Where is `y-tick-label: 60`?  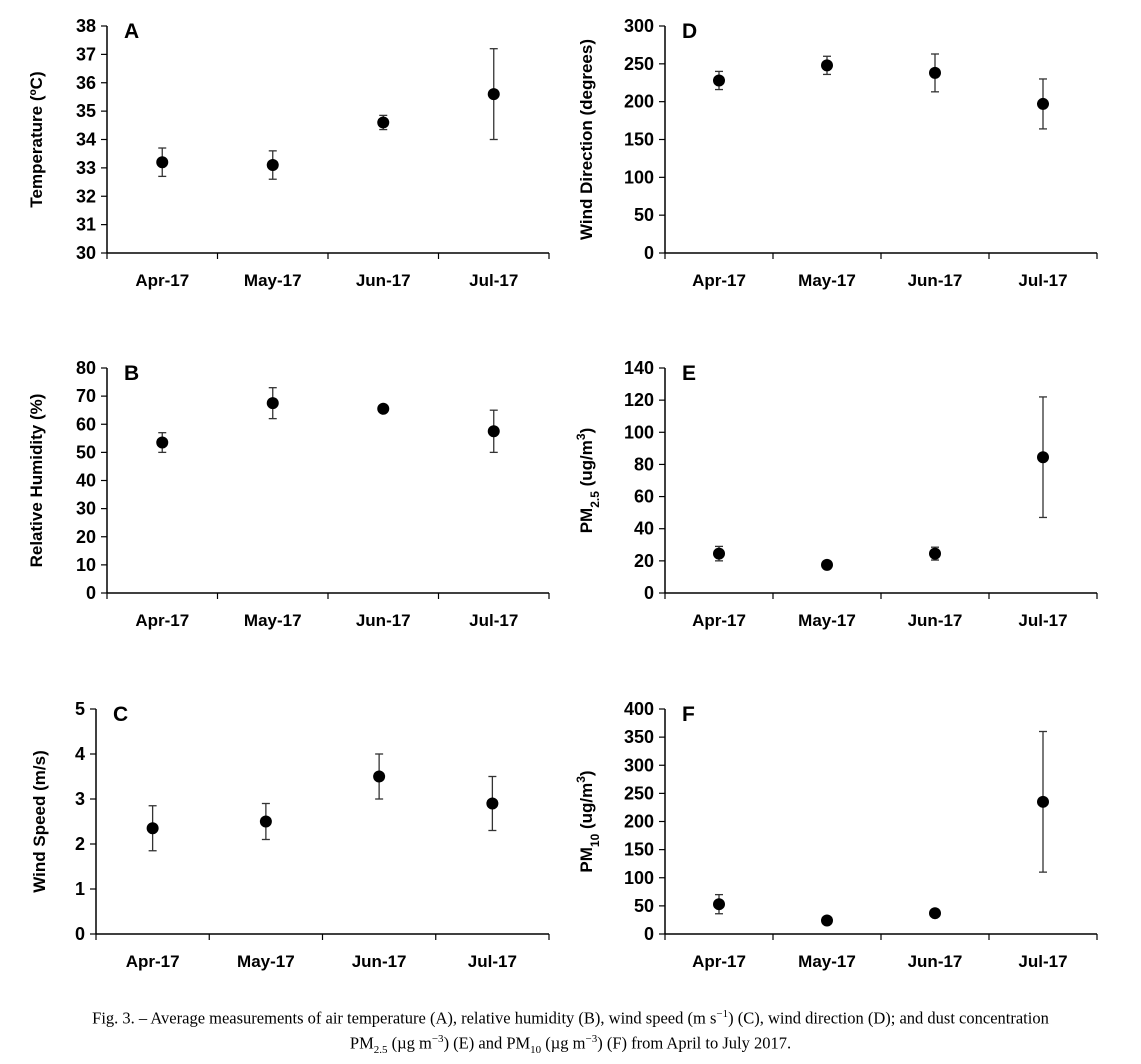 y-tick-label: 60 is located at coordinates (86, 424).